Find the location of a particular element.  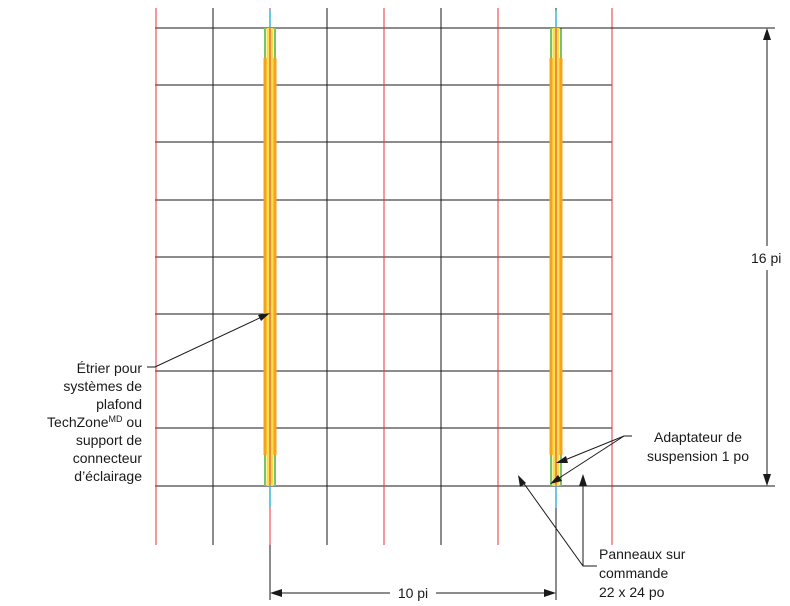

width-arrow-left is located at coordinates (276, 593).